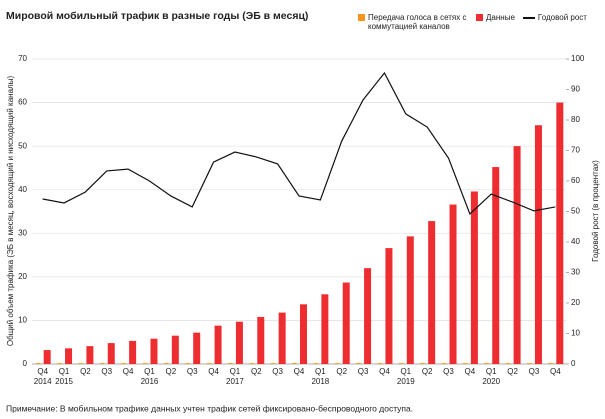  I want to click on y2-tick-label: 100, so click(578, 58).